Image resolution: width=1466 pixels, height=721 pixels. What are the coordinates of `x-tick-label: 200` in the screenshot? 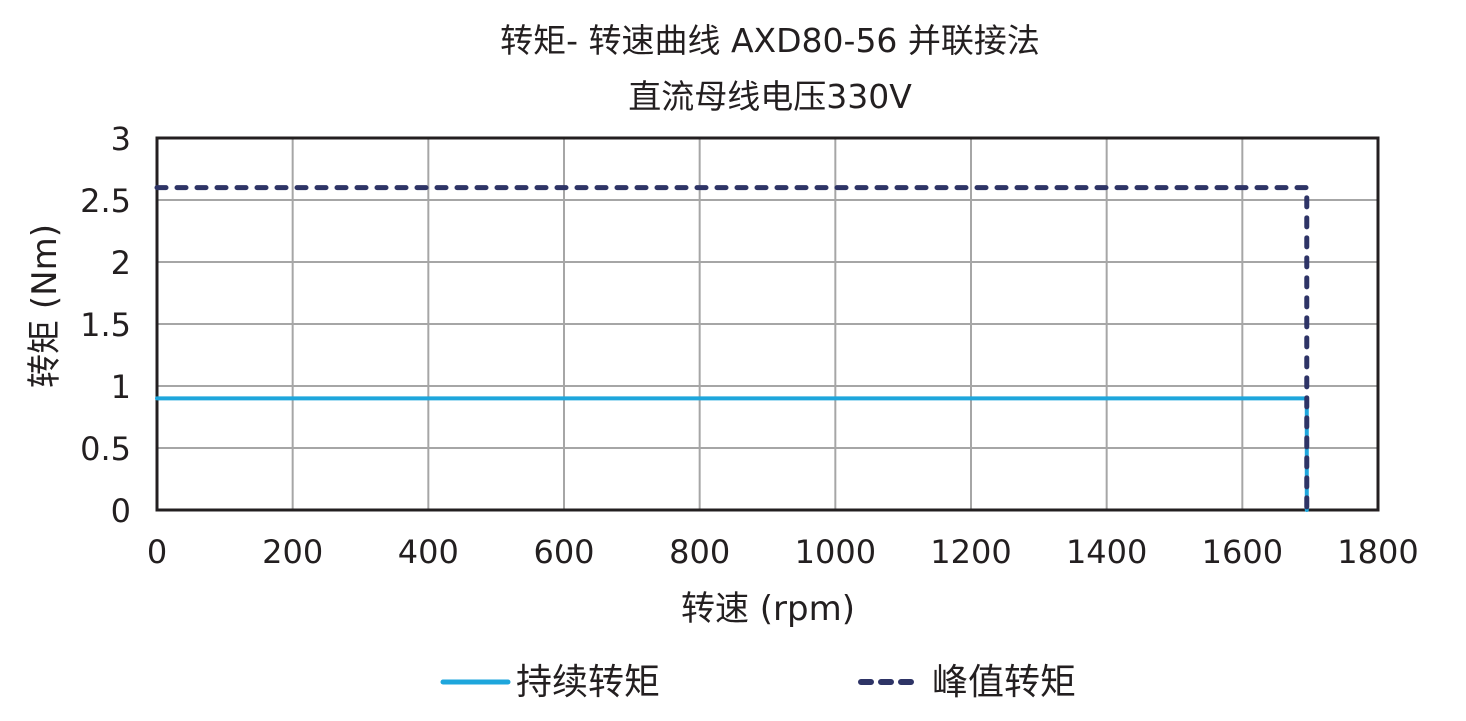 It's located at (292, 552).